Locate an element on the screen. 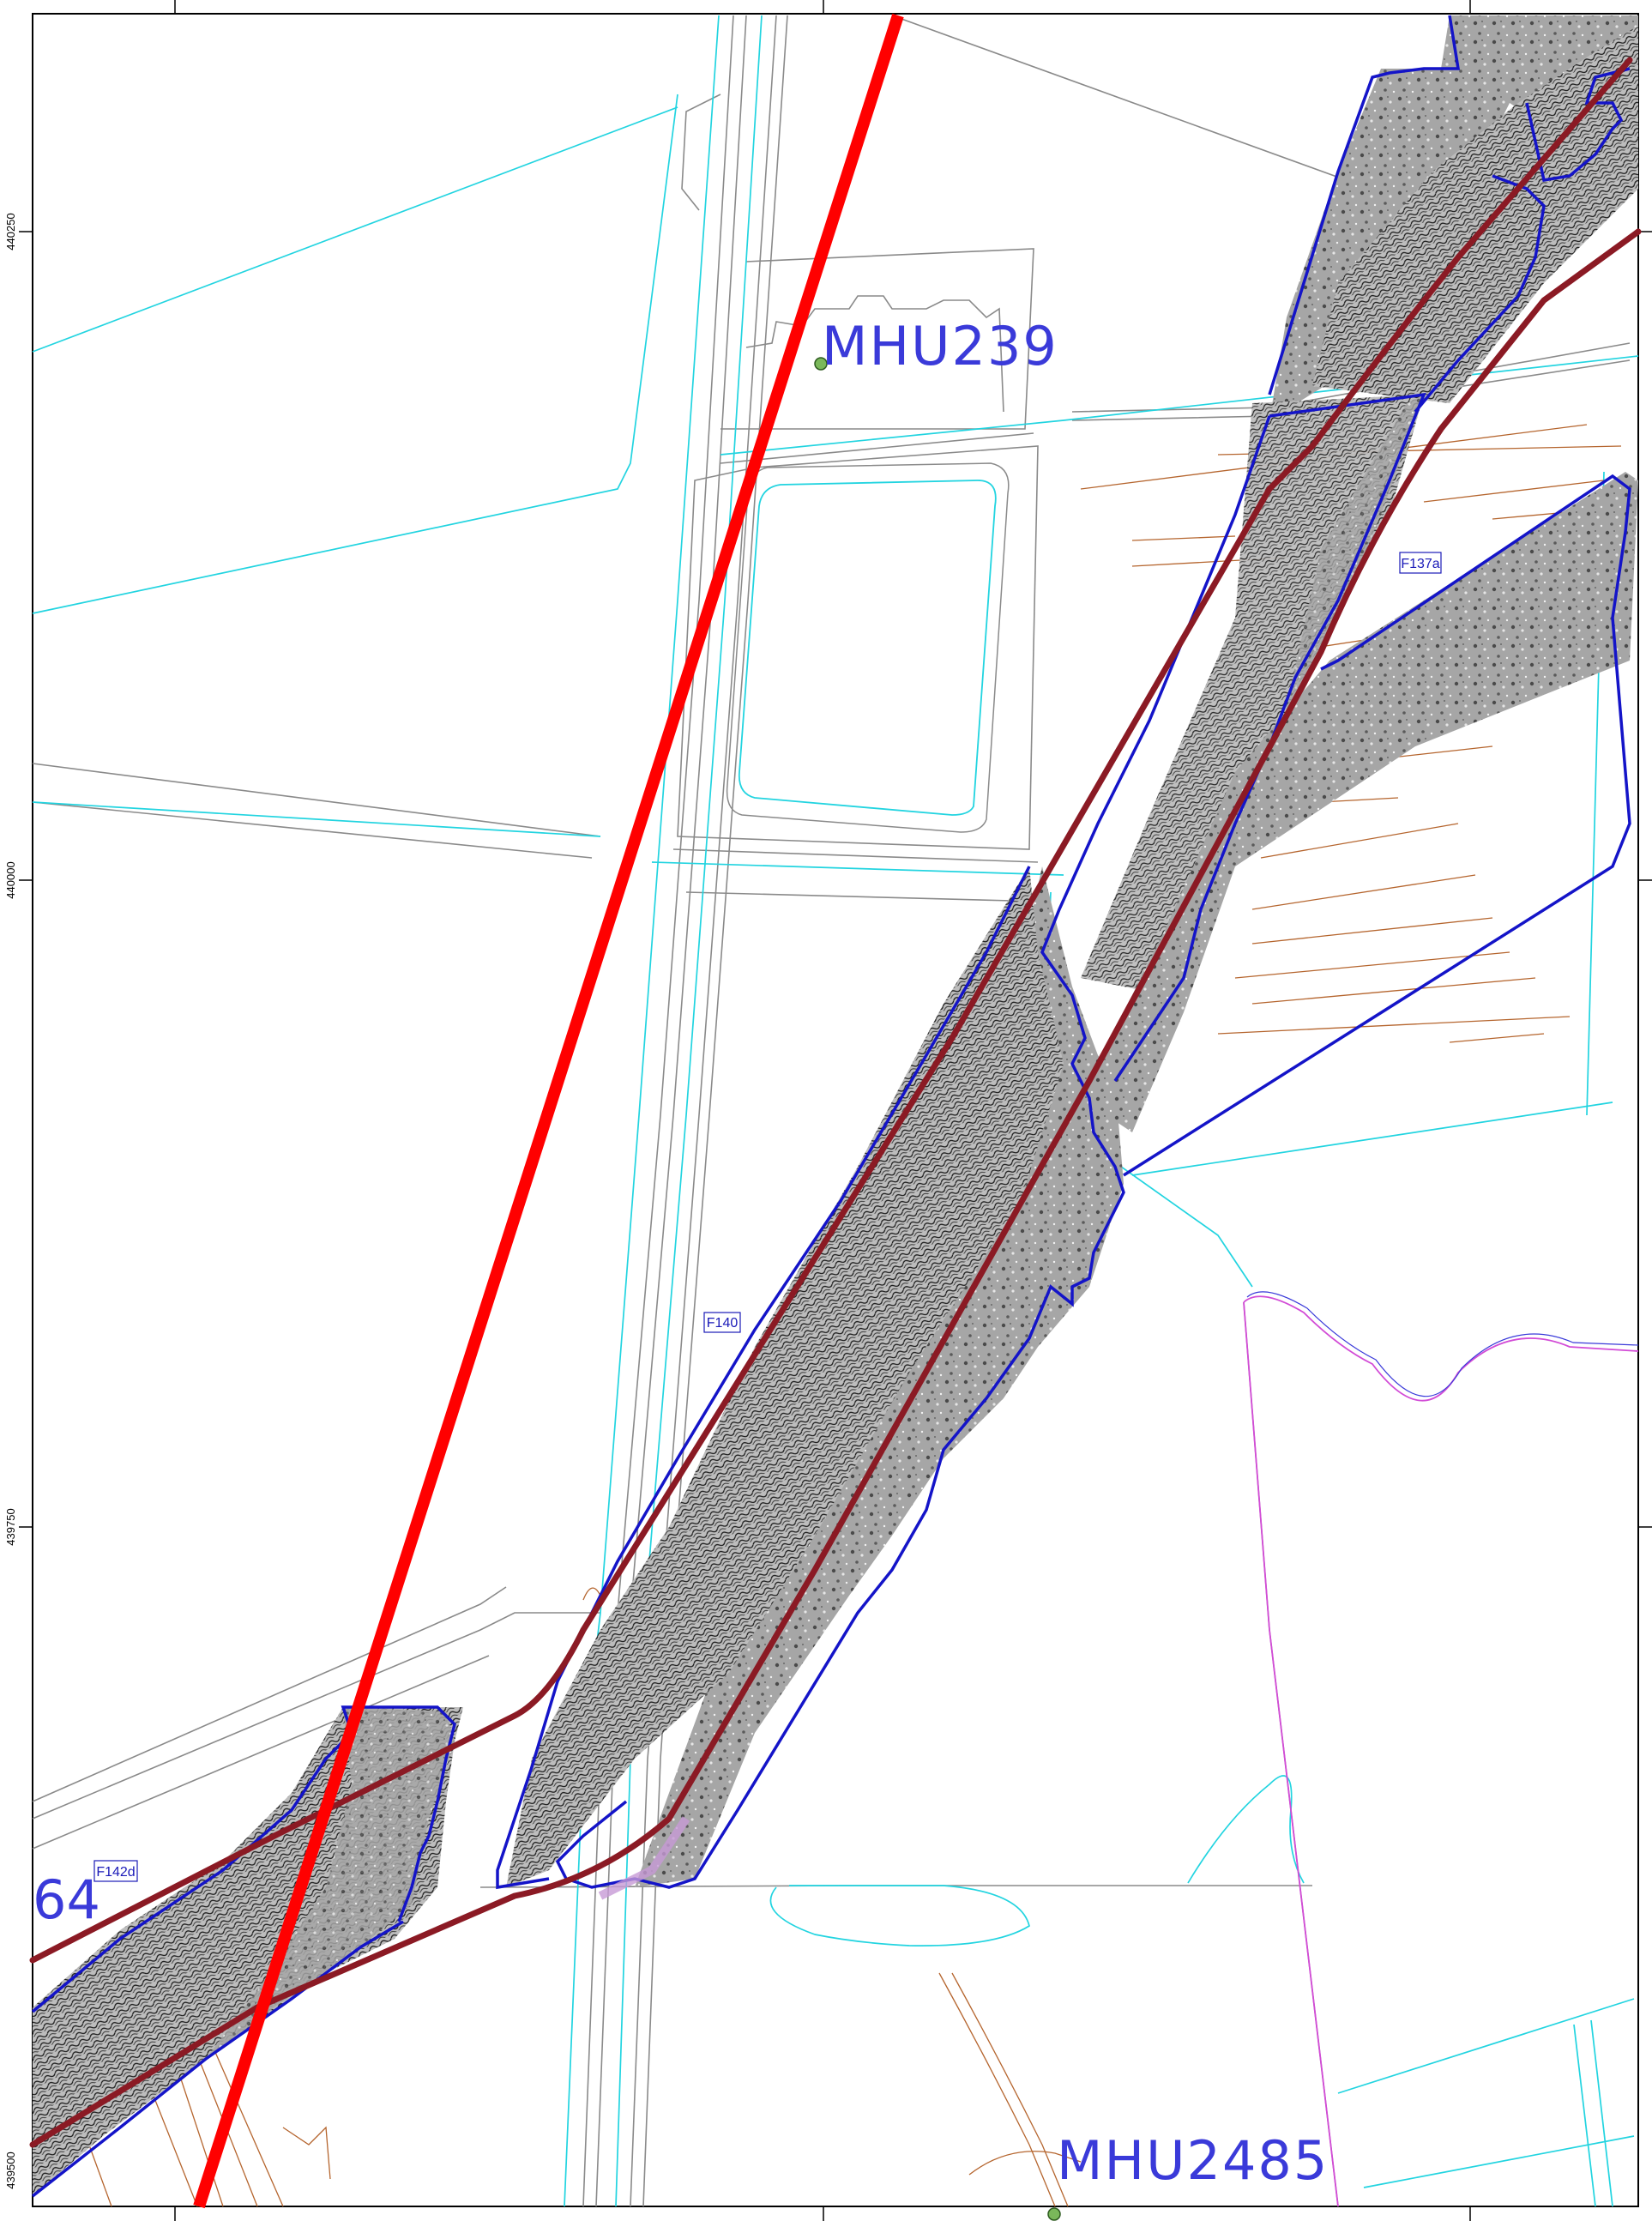 The height and width of the screenshot is (2221, 1652). field-tag-f140: F140 is located at coordinates (722, 1323).